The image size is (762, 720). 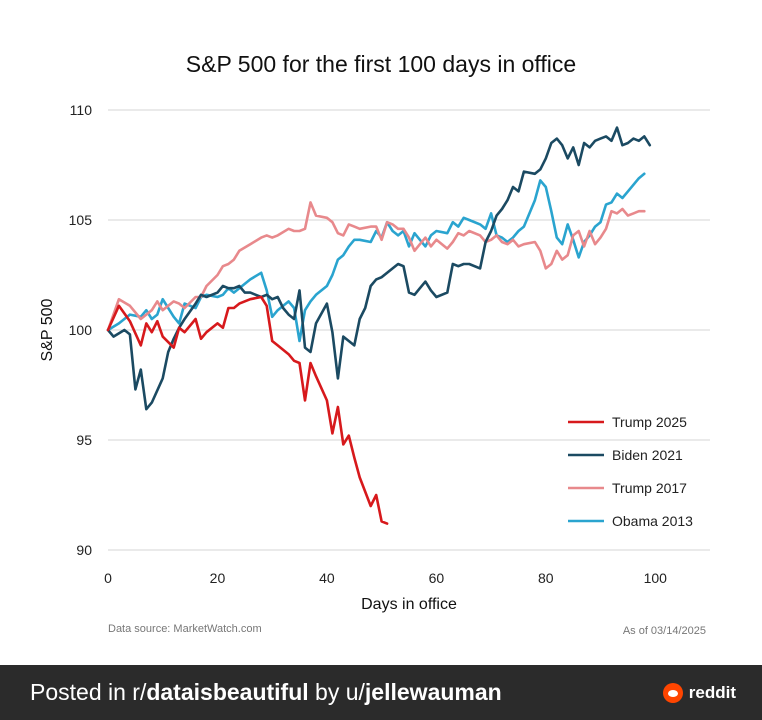 I want to click on y-tick-label: 100, so click(x=81, y=330).